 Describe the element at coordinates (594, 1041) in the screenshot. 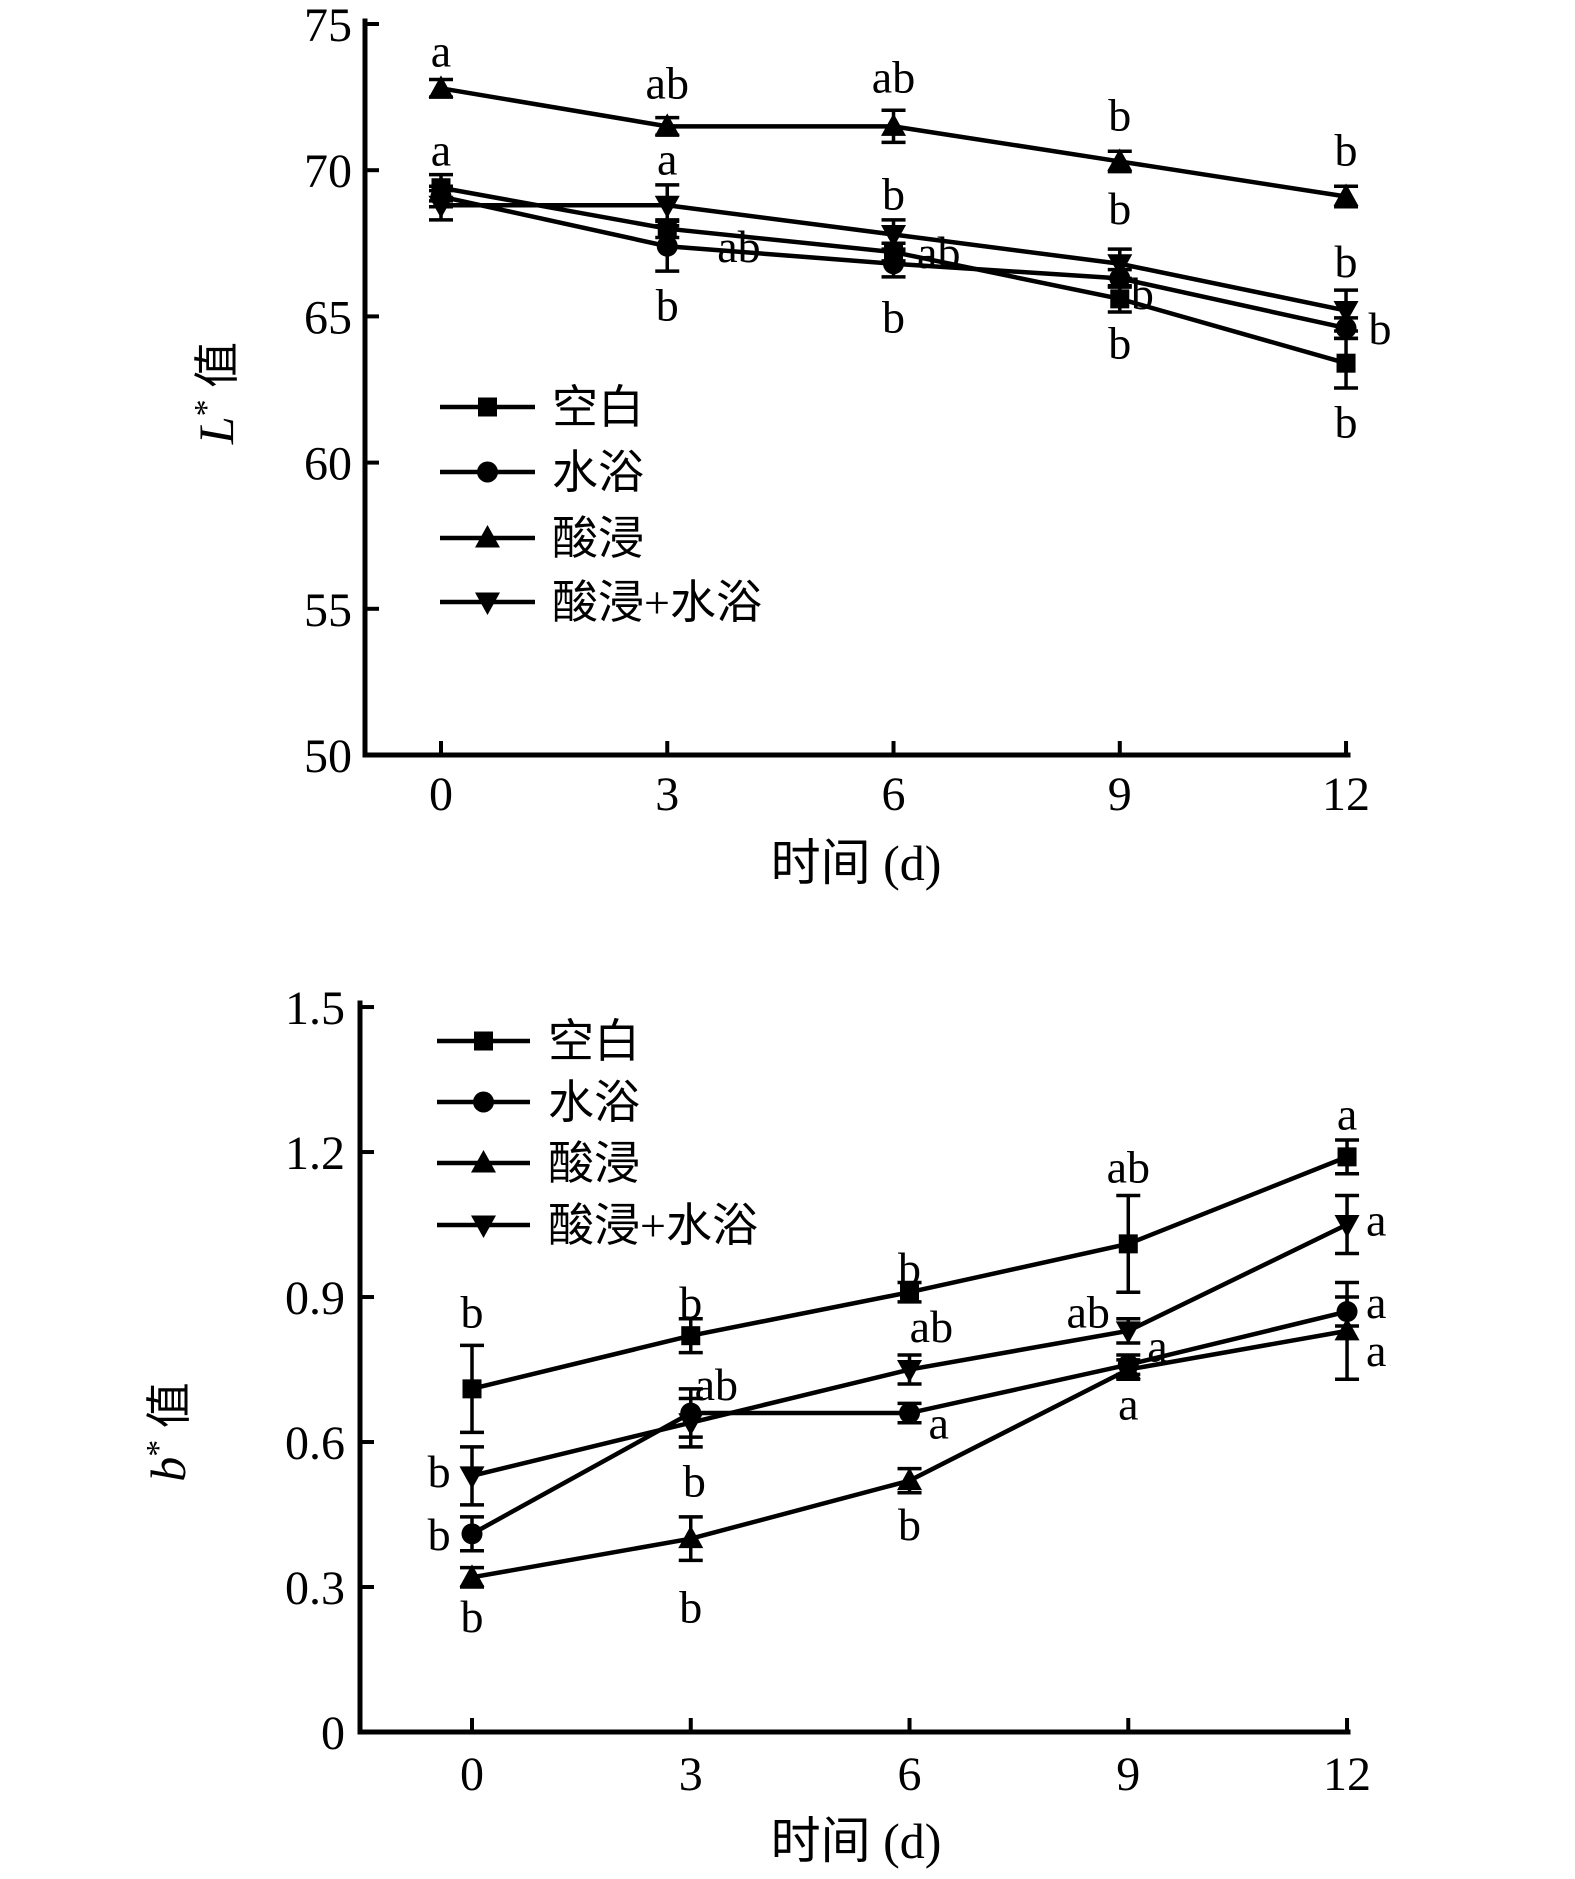

I see `legend-label: 空白` at that location.